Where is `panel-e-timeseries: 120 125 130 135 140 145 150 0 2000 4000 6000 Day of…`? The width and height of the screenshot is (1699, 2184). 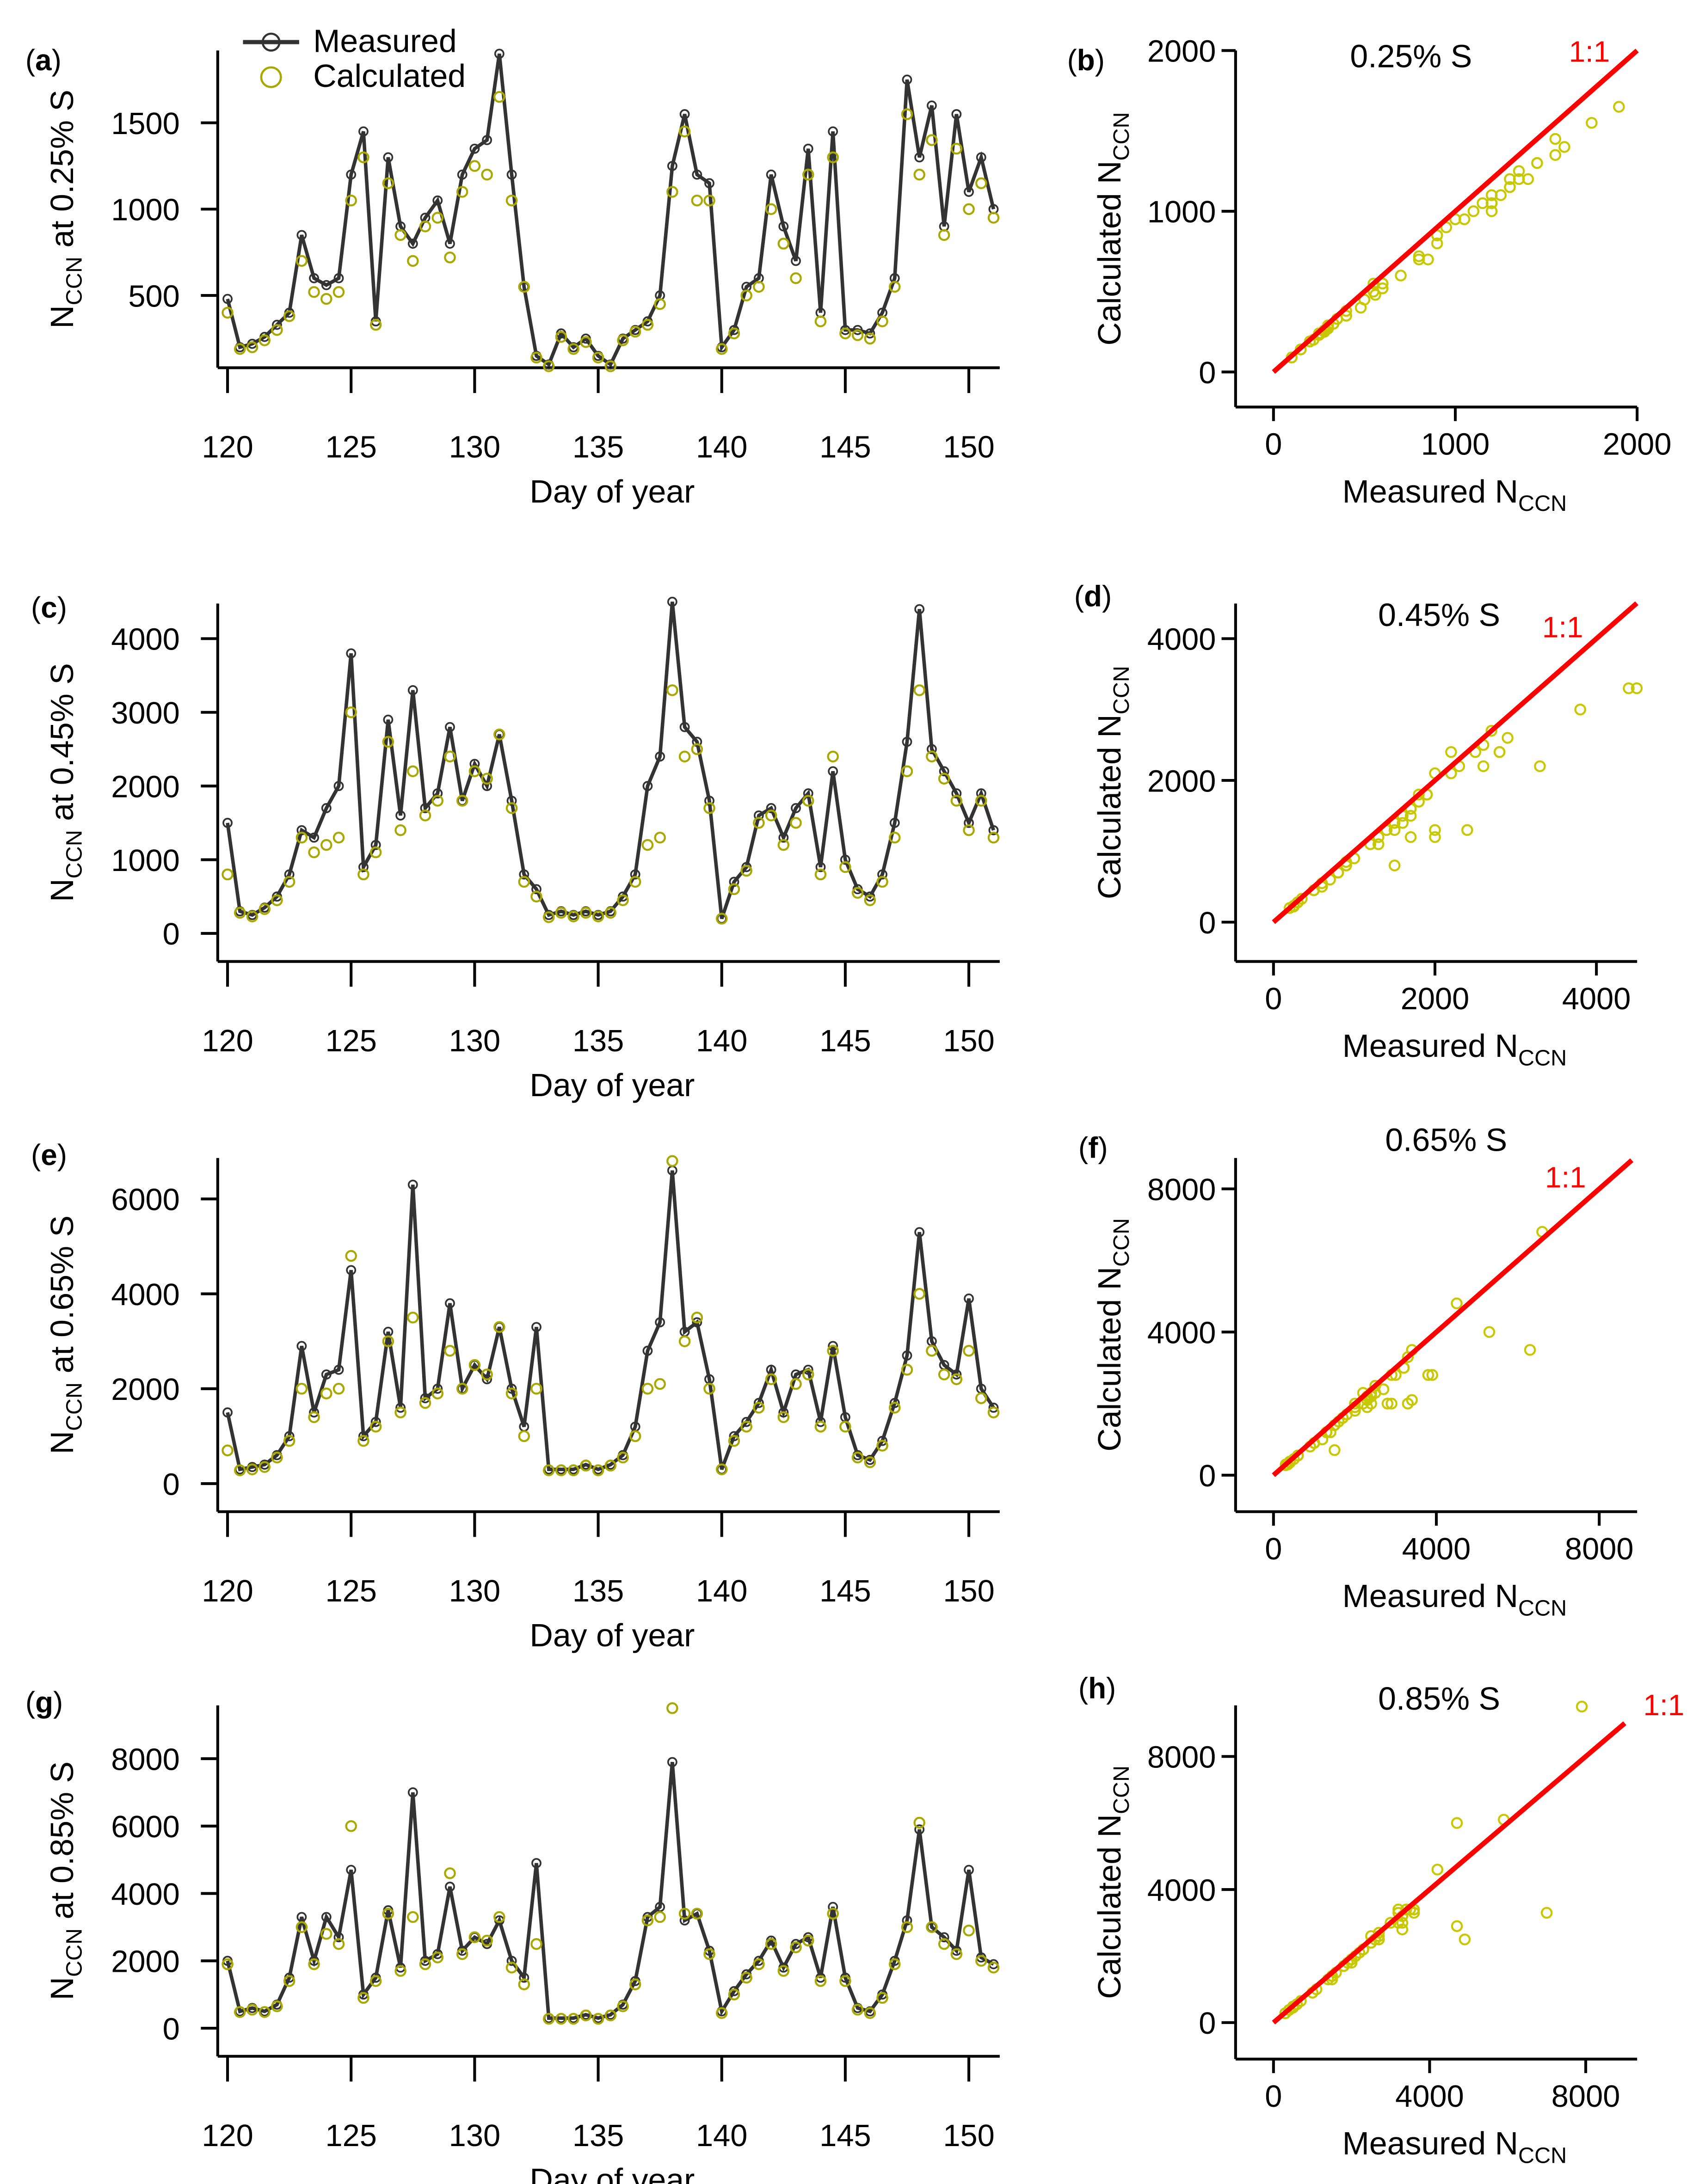 panel-e-timeseries: 120 125 130 135 140 145 150 0 2000 4000 6000 Day of… is located at coordinates (515, 1395).